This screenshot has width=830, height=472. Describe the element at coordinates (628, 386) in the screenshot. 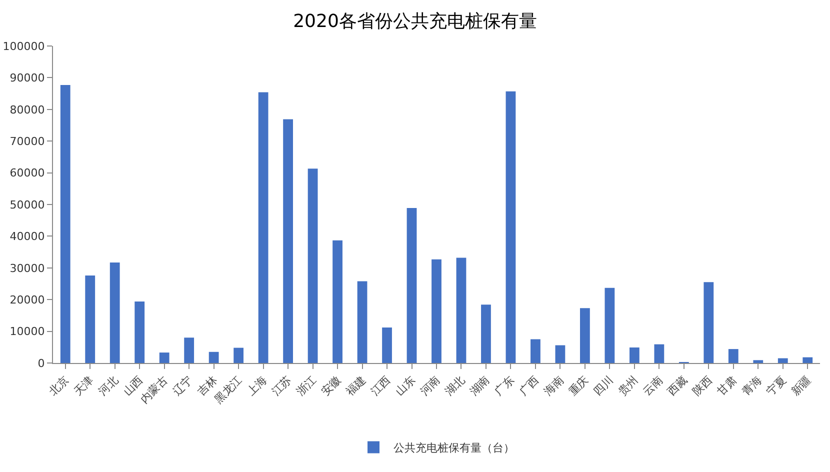

I see `x-tick-label: 贵州` at that location.